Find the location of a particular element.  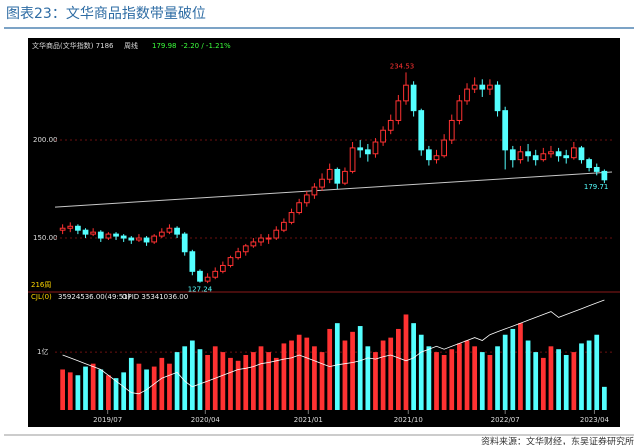

low-label: 127.24 is located at coordinates (200, 290).